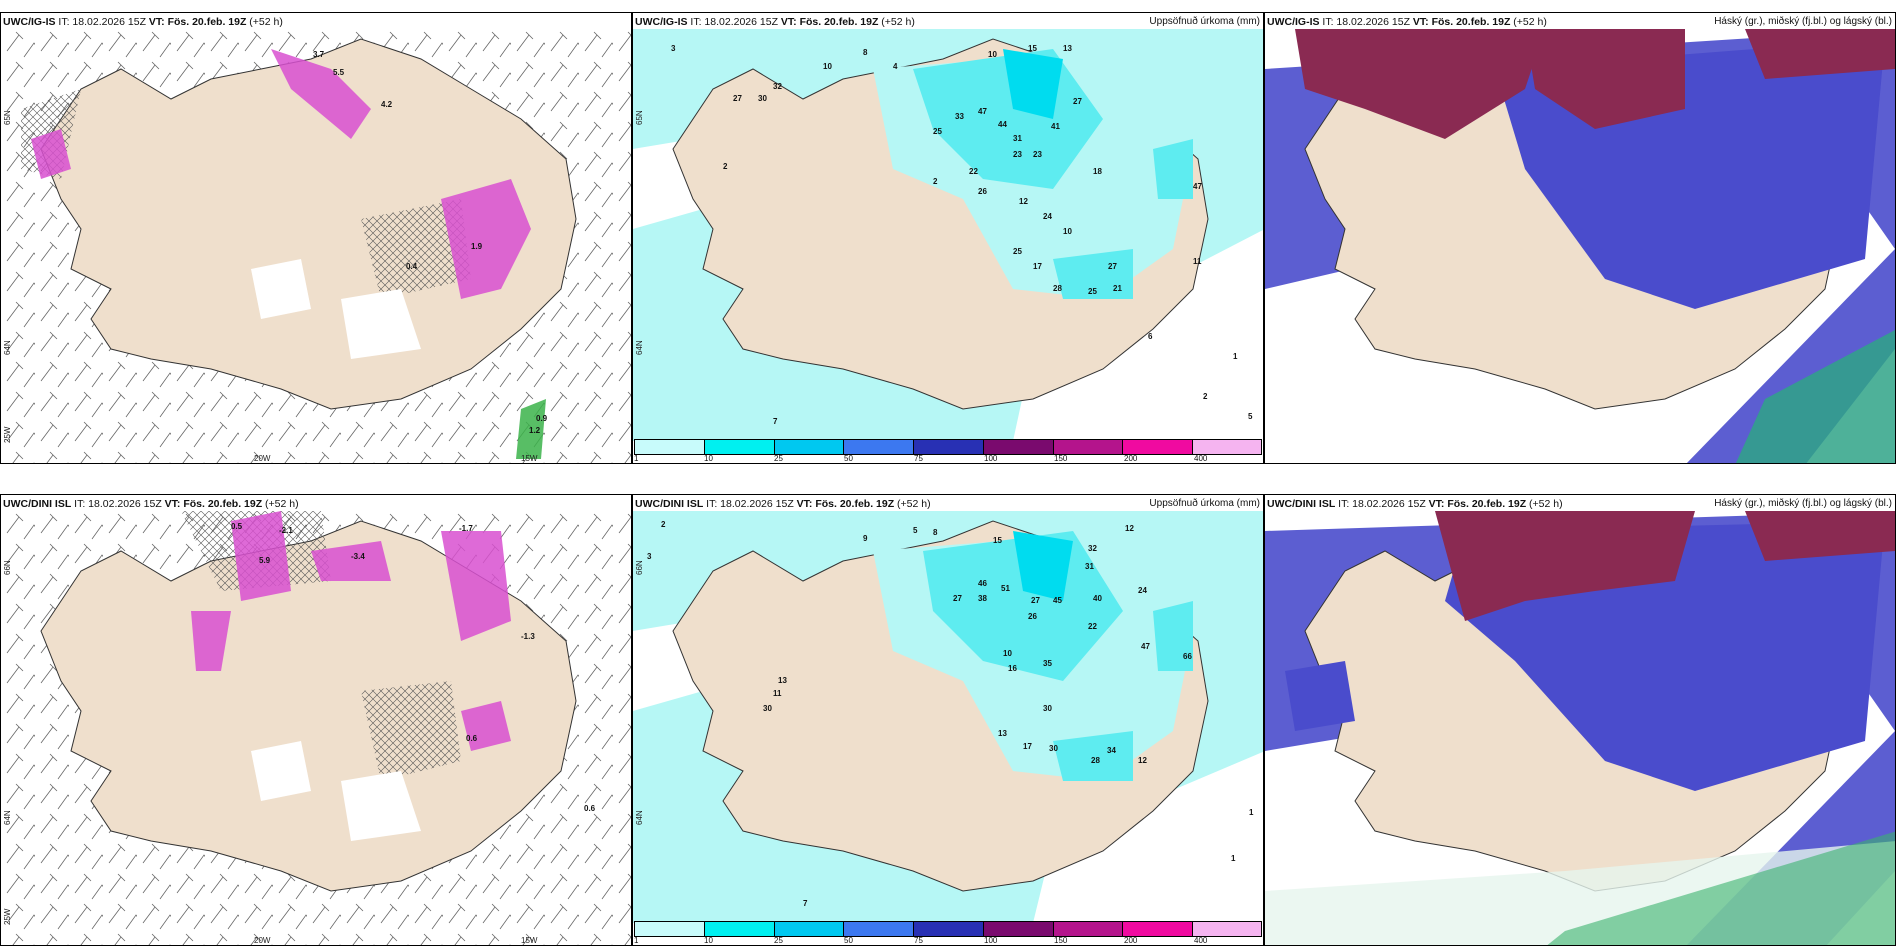  Describe the element at coordinates (1057, 600) in the screenshot. I see `precip-value: 45` at that location.